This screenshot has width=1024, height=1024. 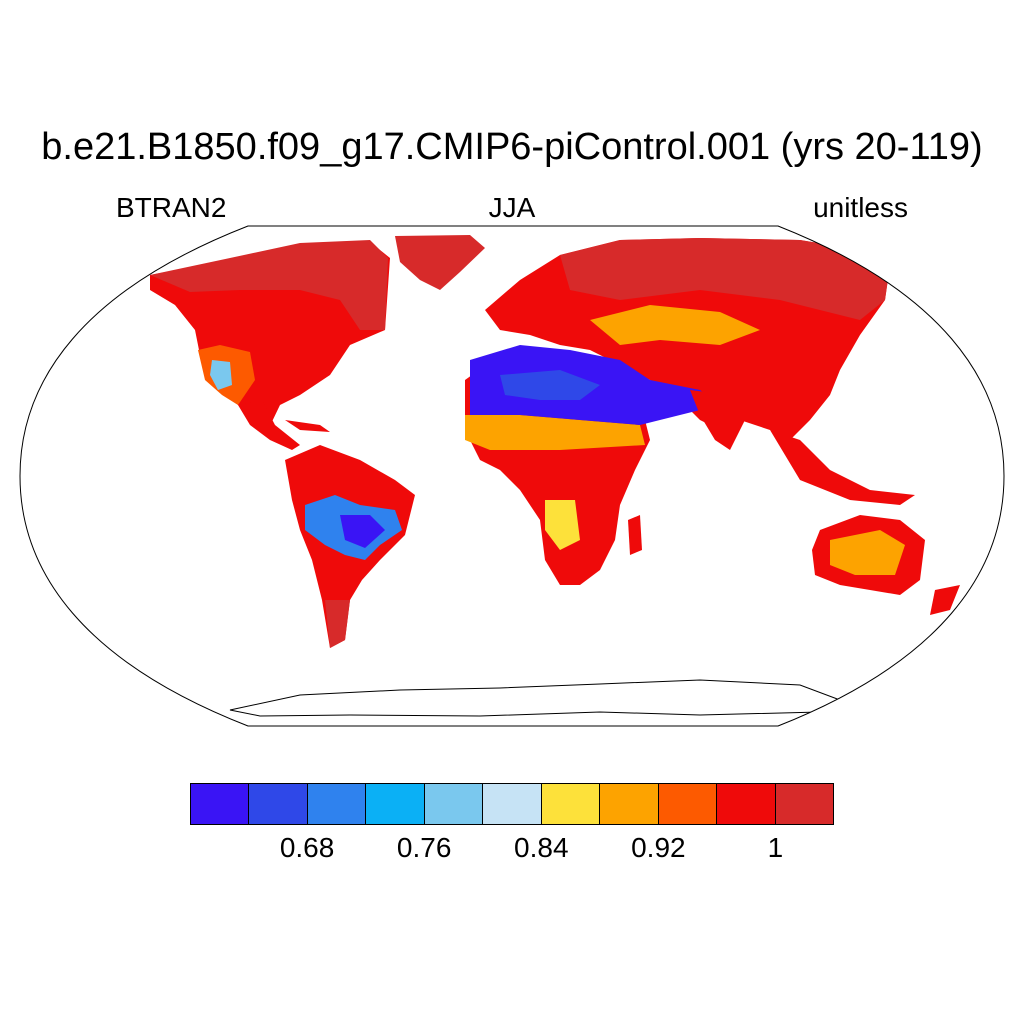 What do you see at coordinates (269, 425) in the screenshot?
I see `mexico` at bounding box center [269, 425].